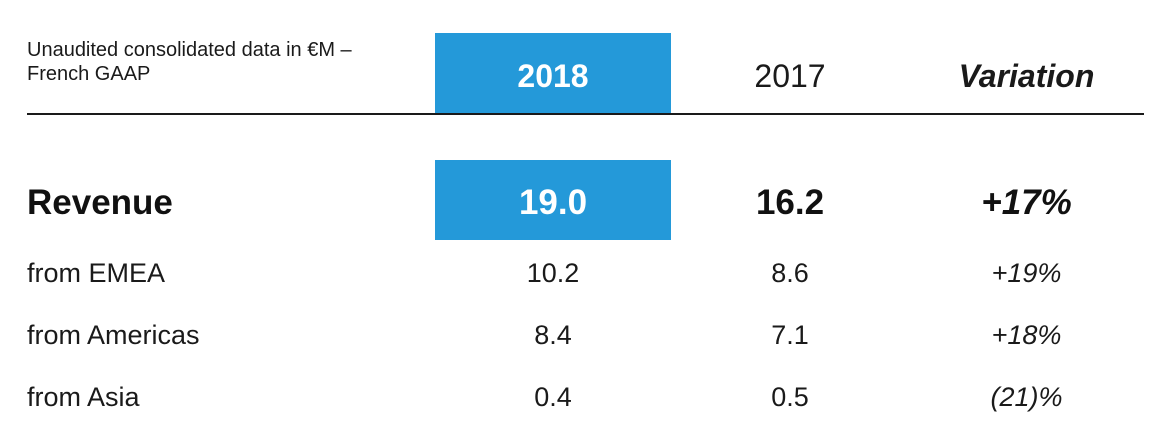 Image resolution: width=1156 pixels, height=445 pixels. What do you see at coordinates (790, 335) in the screenshot?
I see `americas-2017-value: 7.1` at bounding box center [790, 335].